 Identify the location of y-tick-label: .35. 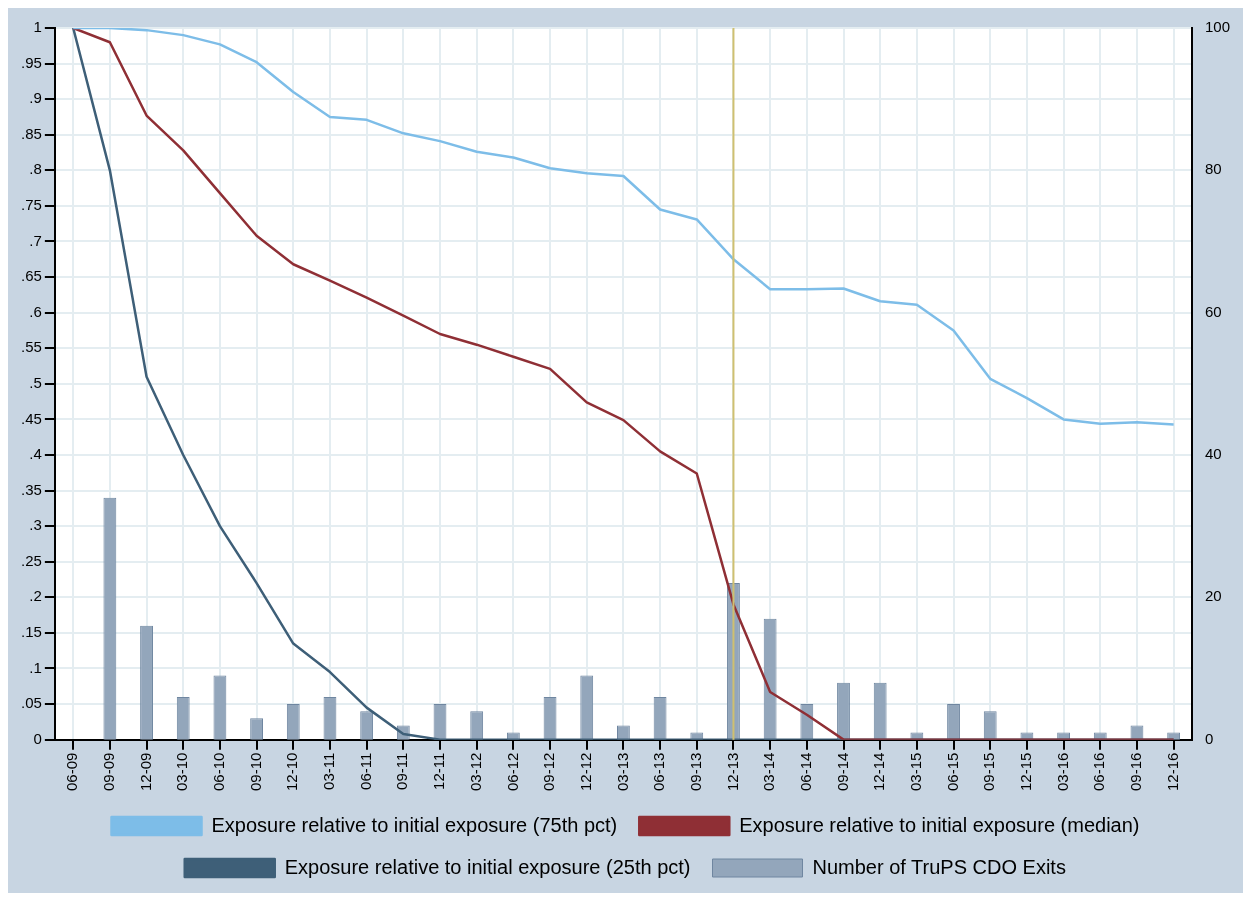
(31, 489).